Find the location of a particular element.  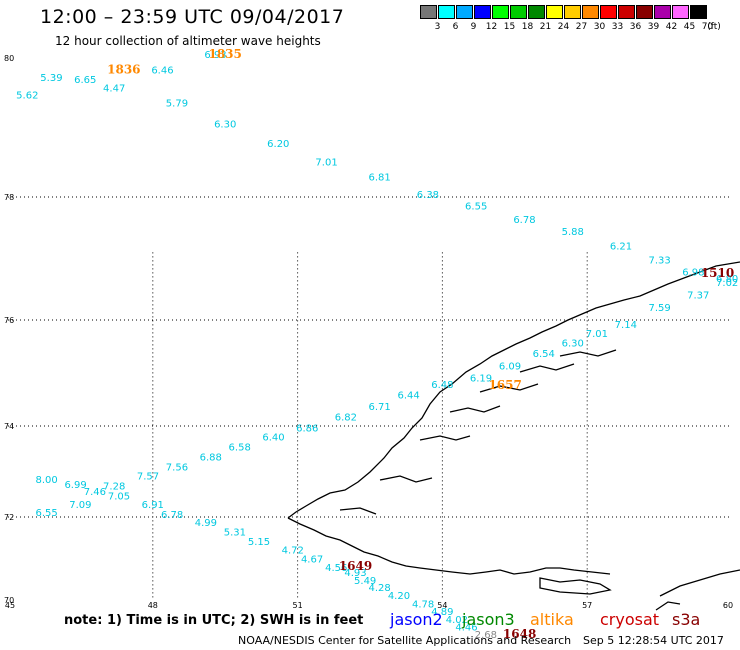

pass-time-label: 1648 is located at coordinates (519, 634).